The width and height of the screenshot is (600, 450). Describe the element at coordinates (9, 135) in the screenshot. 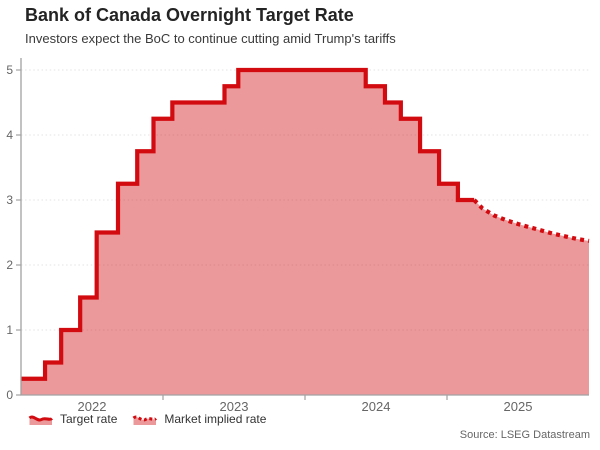

I see `y-tick-label: 4` at that location.